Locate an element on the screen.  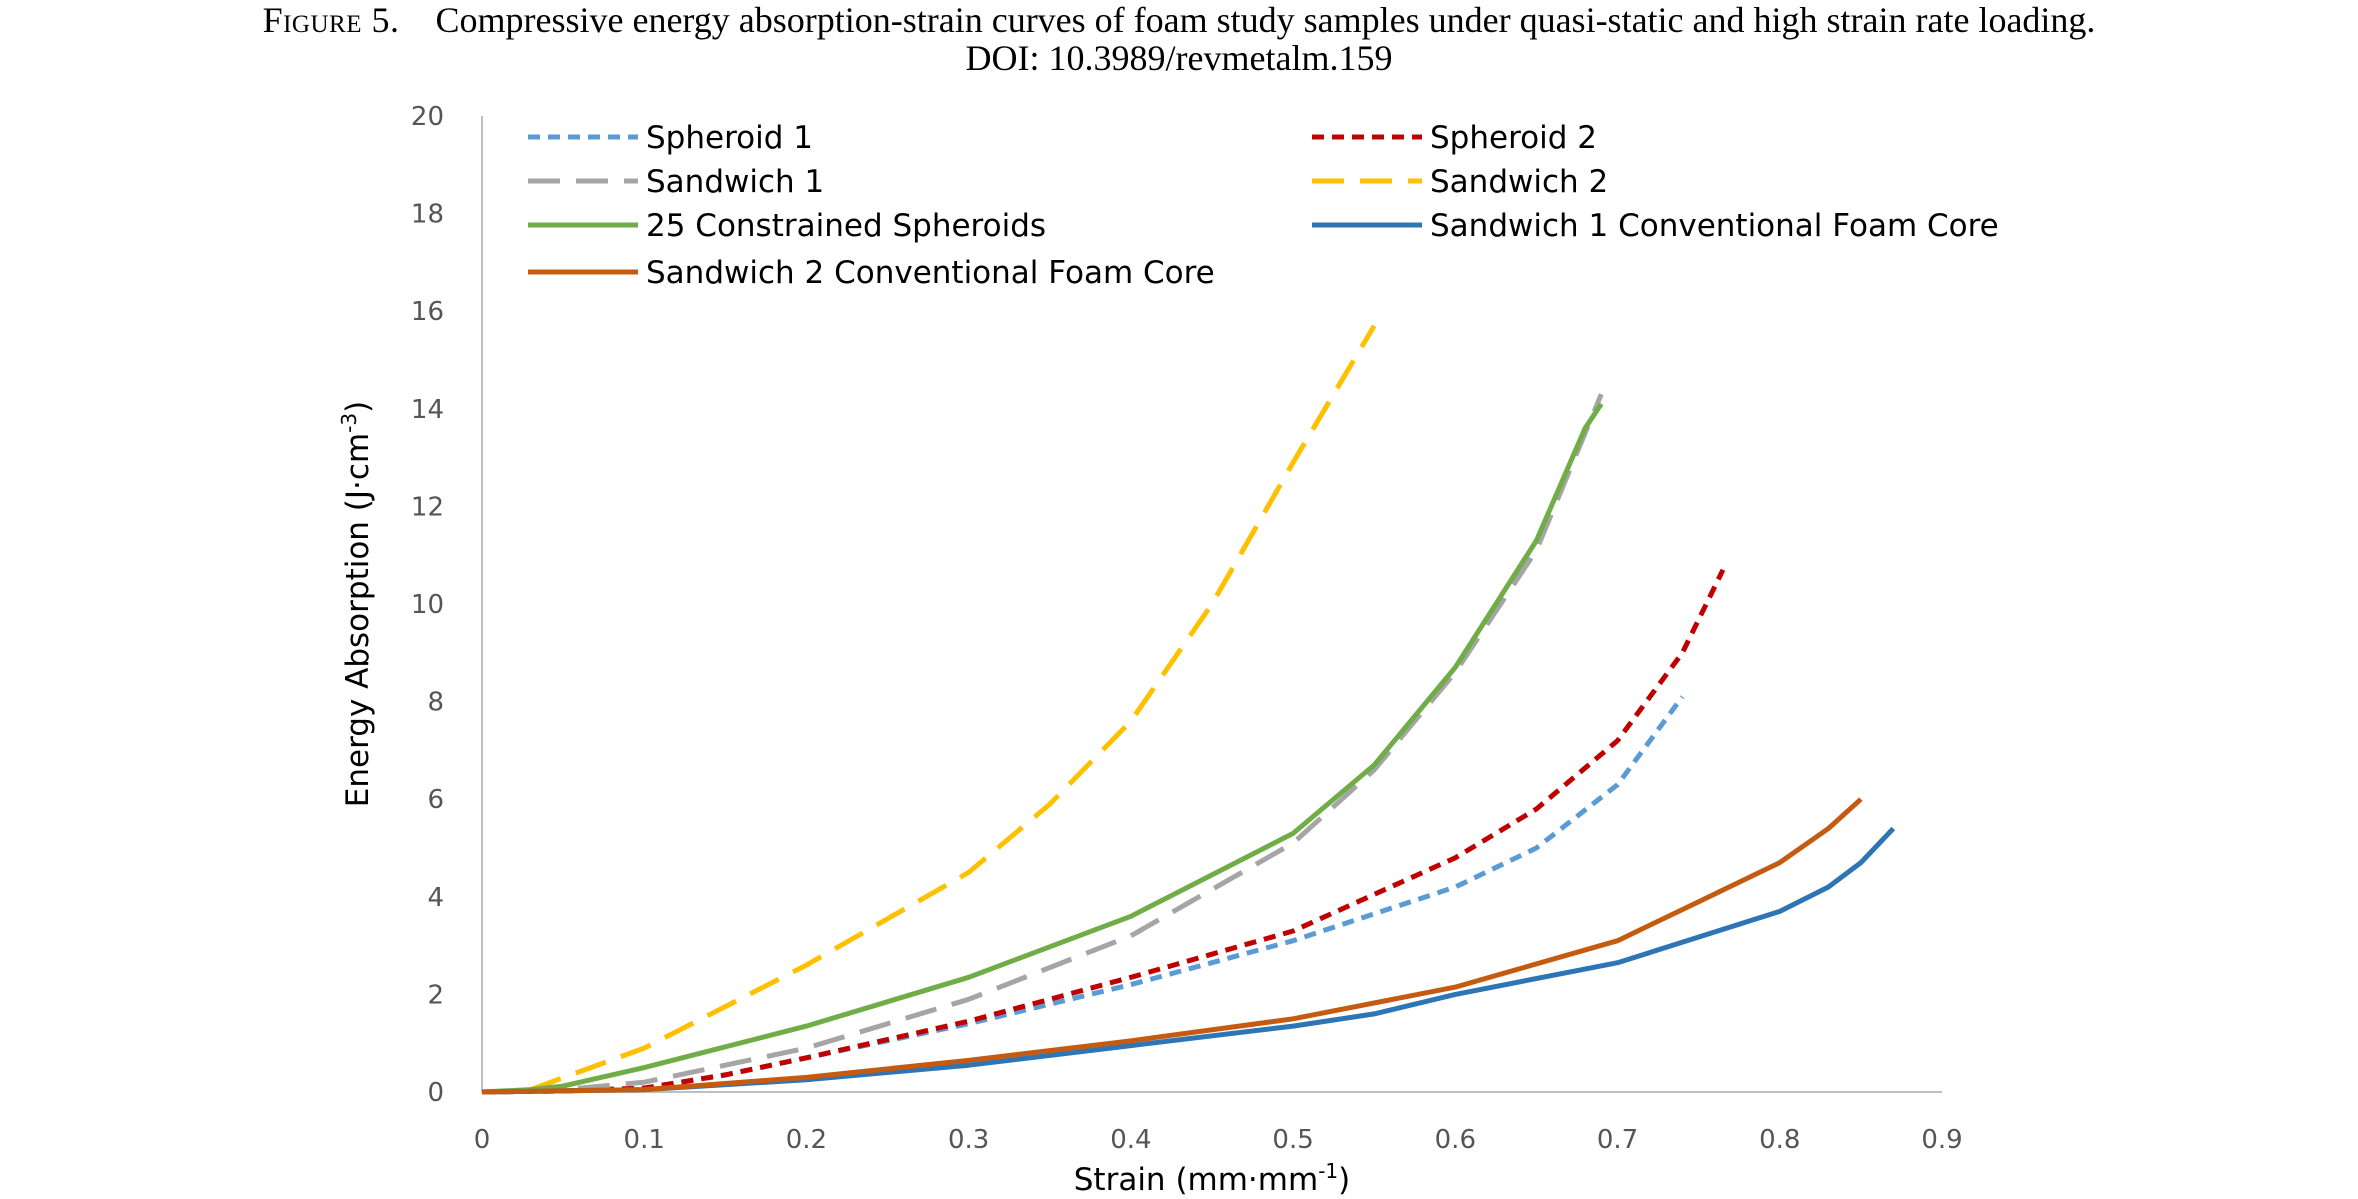
legend-label: 25 Constrained Spheroids is located at coordinates (846, 226).